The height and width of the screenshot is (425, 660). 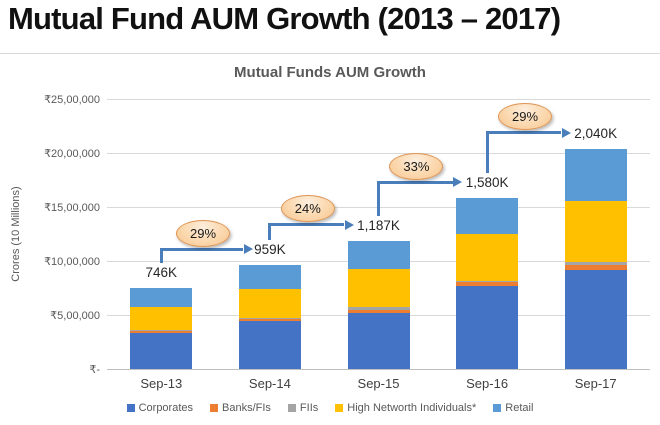 I want to click on y-tick-label: ₹10,00,000, so click(x=72, y=262).